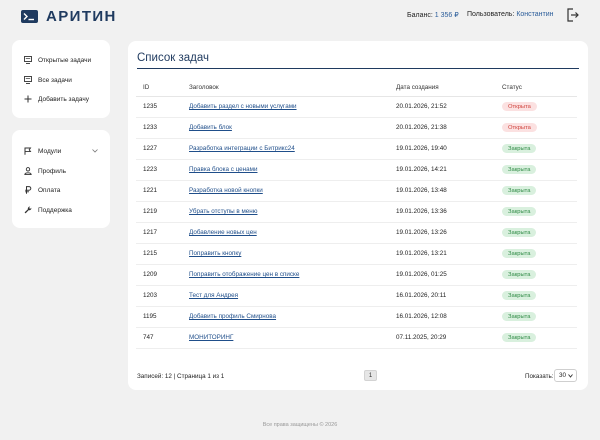 This screenshot has height=440, width=600. I want to click on sidebar-item-label: Профиль, so click(52, 171).